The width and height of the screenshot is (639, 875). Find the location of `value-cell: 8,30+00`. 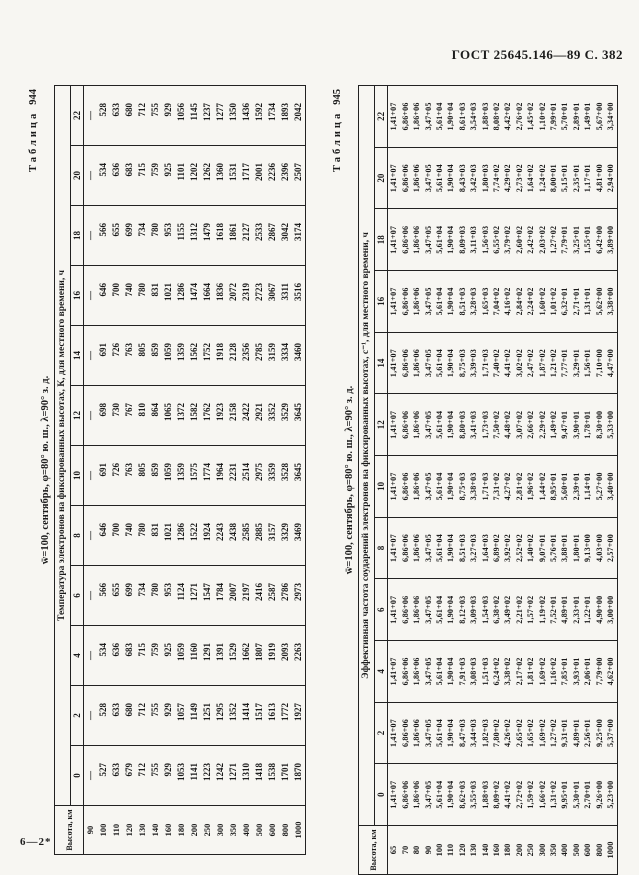

value-cell: 8,30+00 is located at coordinates (599, 424).